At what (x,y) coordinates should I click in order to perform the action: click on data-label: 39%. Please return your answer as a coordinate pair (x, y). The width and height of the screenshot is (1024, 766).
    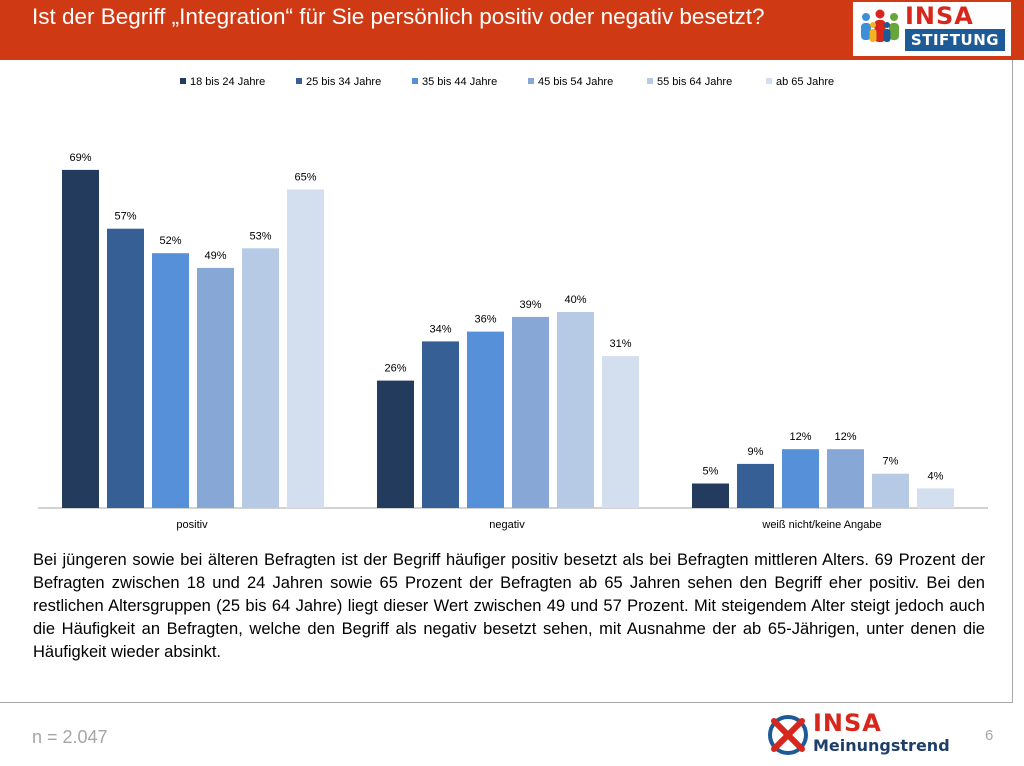
    Looking at the image, I should click on (530, 305).